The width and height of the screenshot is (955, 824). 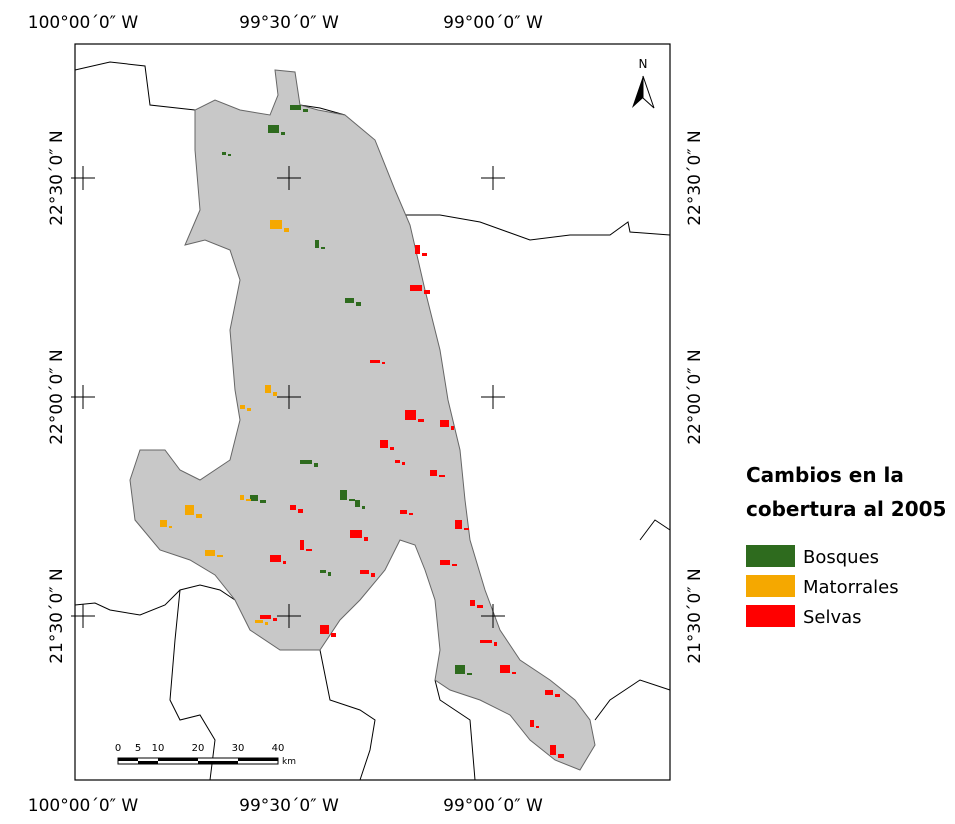 I want to click on scale-tick-label: 5, so click(x=138, y=748).